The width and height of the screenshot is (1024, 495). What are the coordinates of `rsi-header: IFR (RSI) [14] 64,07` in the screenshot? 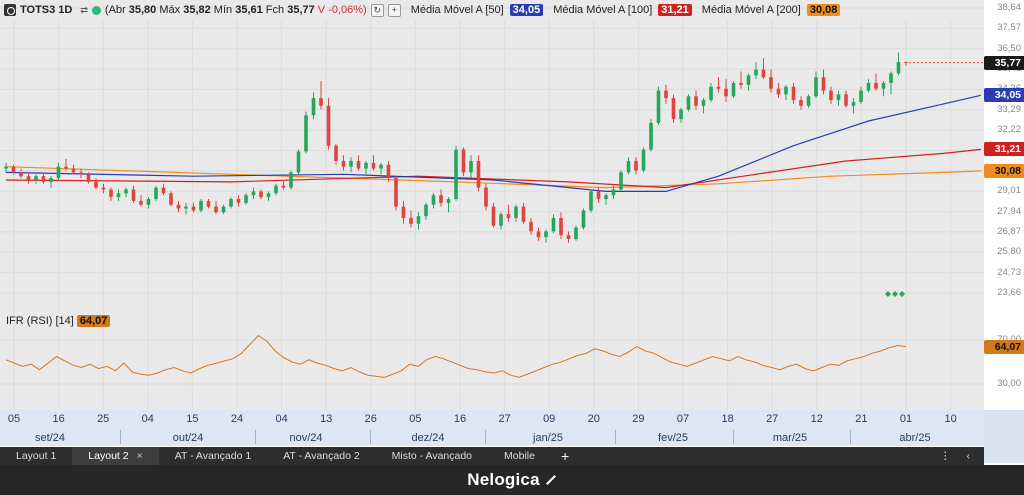 It's located at (58, 321).